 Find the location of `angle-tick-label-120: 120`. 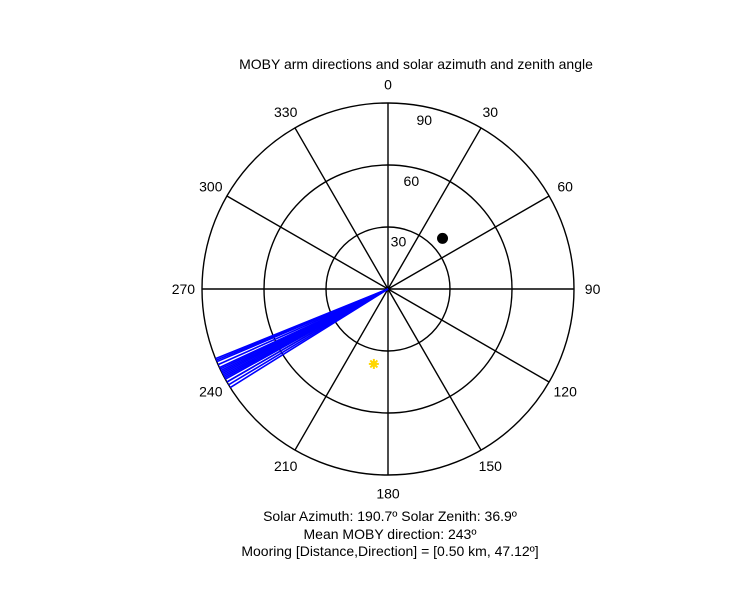

angle-tick-label-120: 120 is located at coordinates (566, 391).